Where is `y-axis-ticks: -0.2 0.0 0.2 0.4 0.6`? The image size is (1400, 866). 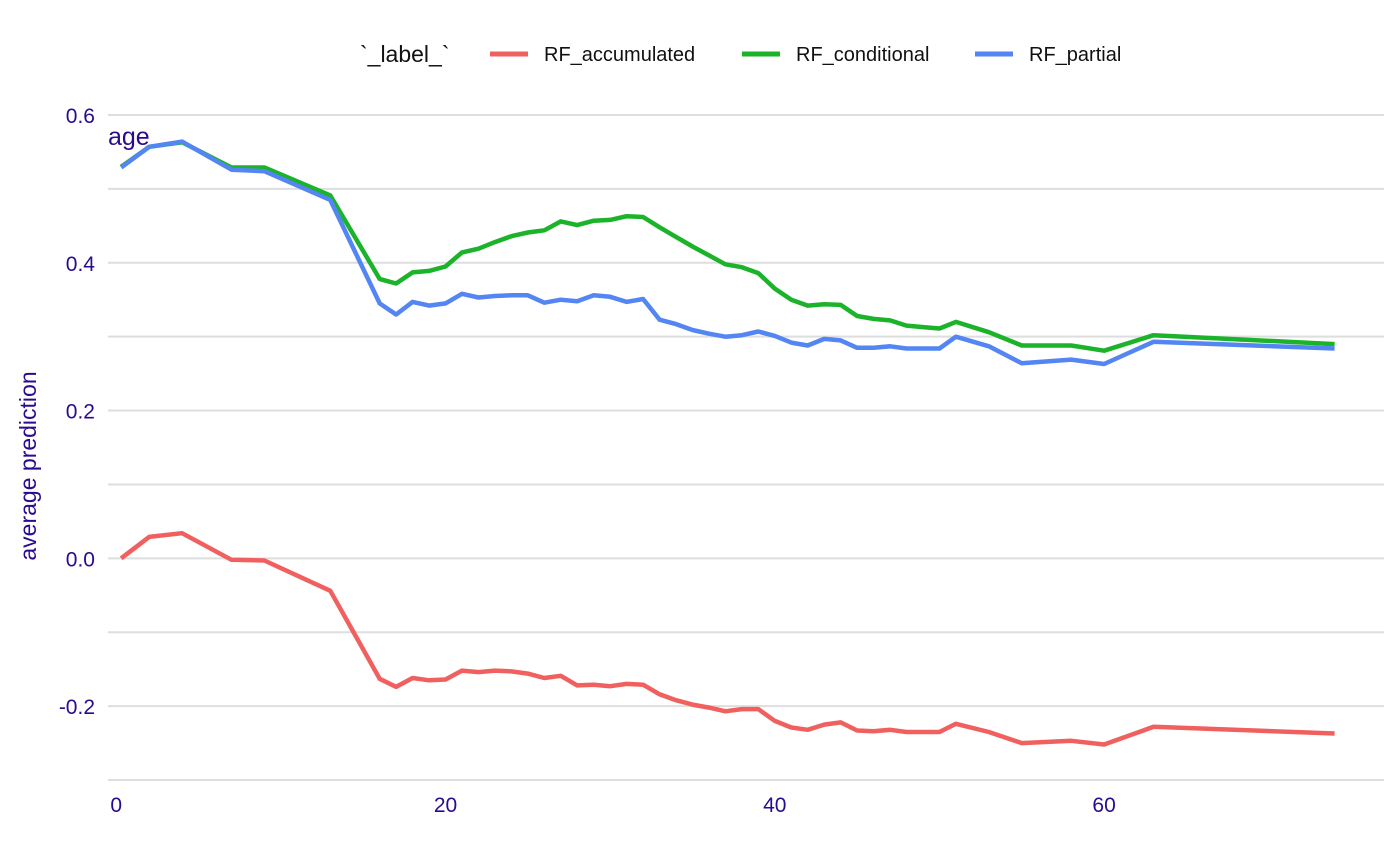
y-axis-ticks: -0.2 0.0 0.2 0.4 0.6 is located at coordinates (77, 412).